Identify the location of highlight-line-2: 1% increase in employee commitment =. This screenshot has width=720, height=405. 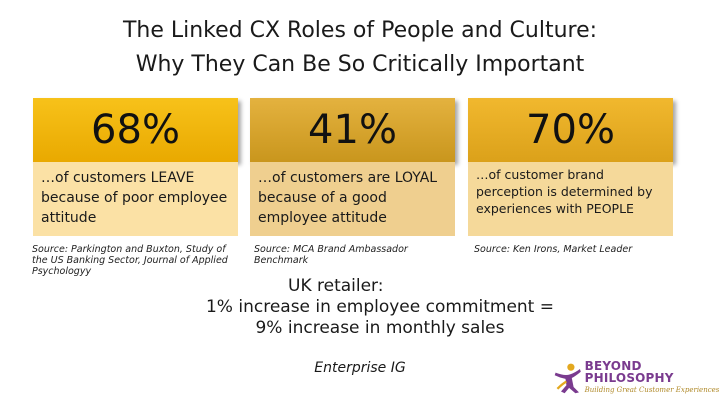
(379, 307).